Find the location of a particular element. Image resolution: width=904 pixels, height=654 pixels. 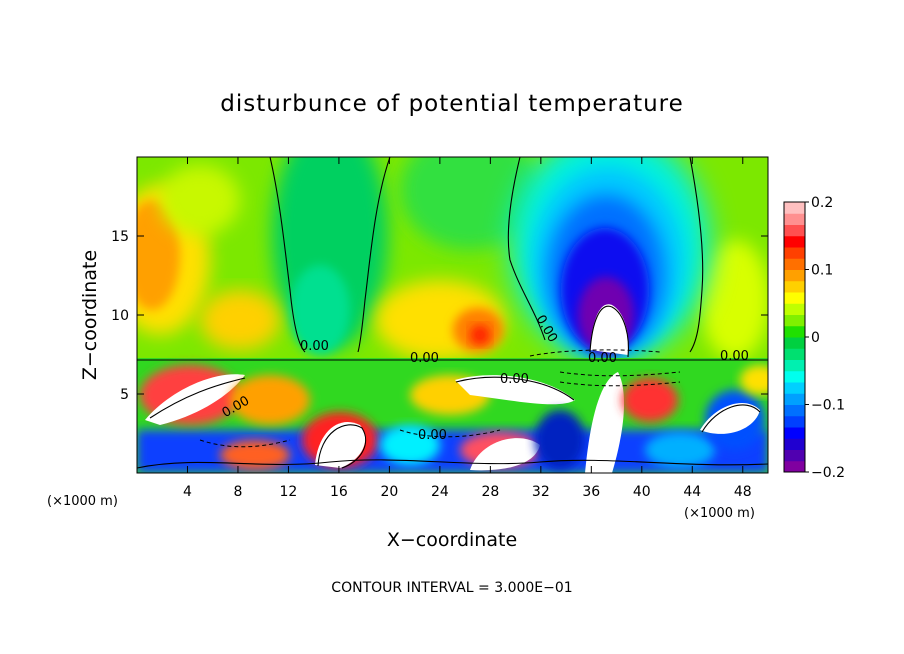

y-tick-label: 5 is located at coordinates (124, 395).